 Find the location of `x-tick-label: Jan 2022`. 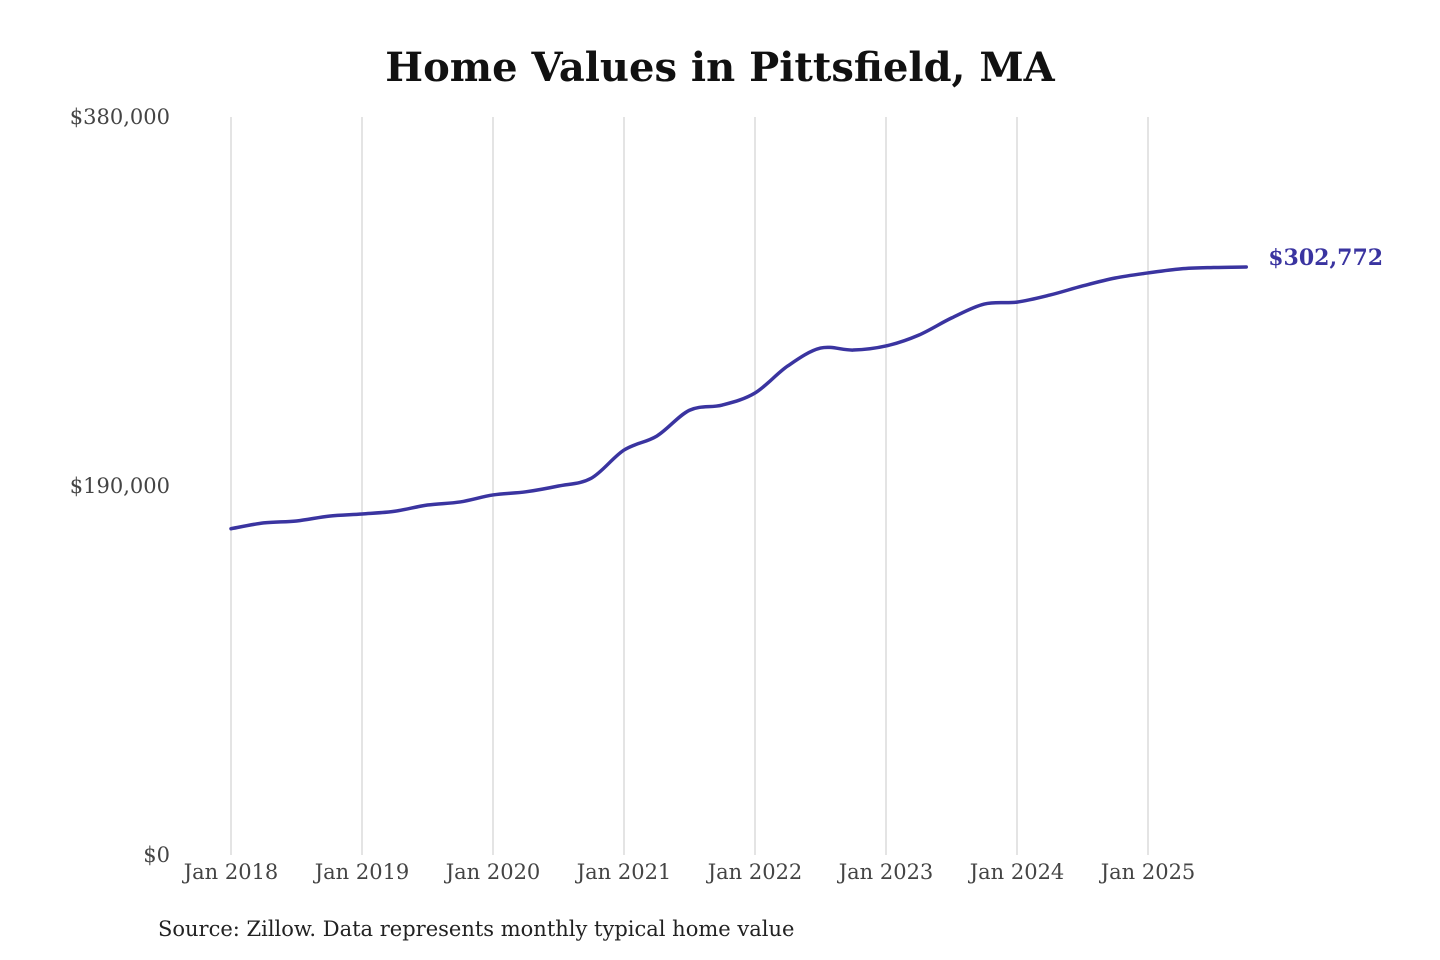

x-tick-label: Jan 2022 is located at coordinates (754, 872).